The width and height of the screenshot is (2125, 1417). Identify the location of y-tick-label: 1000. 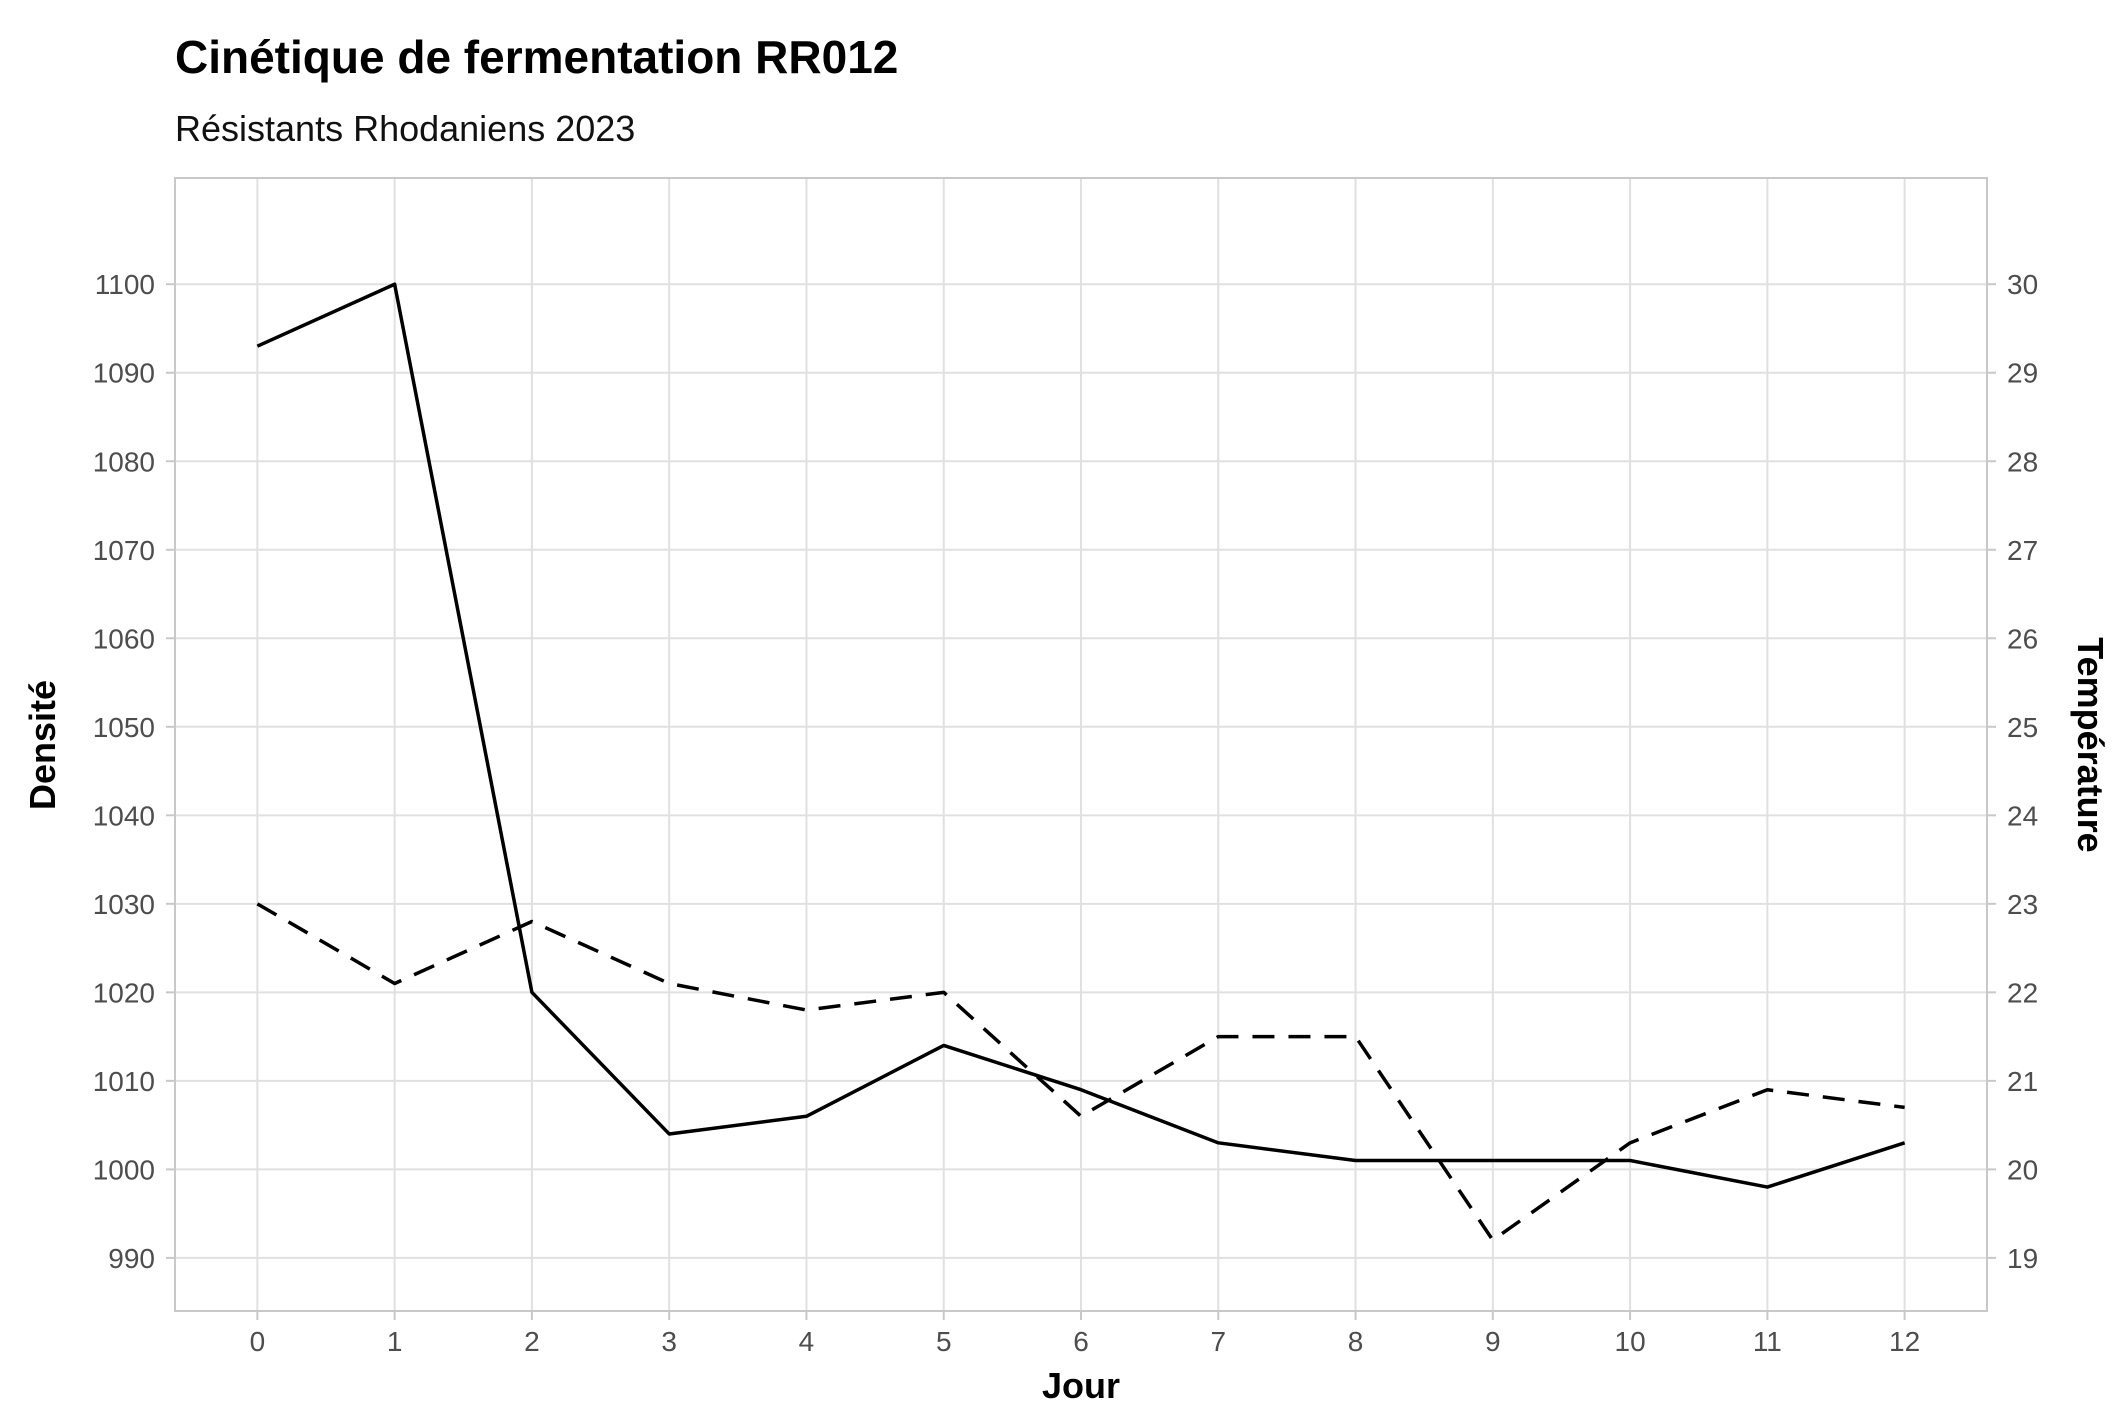
(124, 1169).